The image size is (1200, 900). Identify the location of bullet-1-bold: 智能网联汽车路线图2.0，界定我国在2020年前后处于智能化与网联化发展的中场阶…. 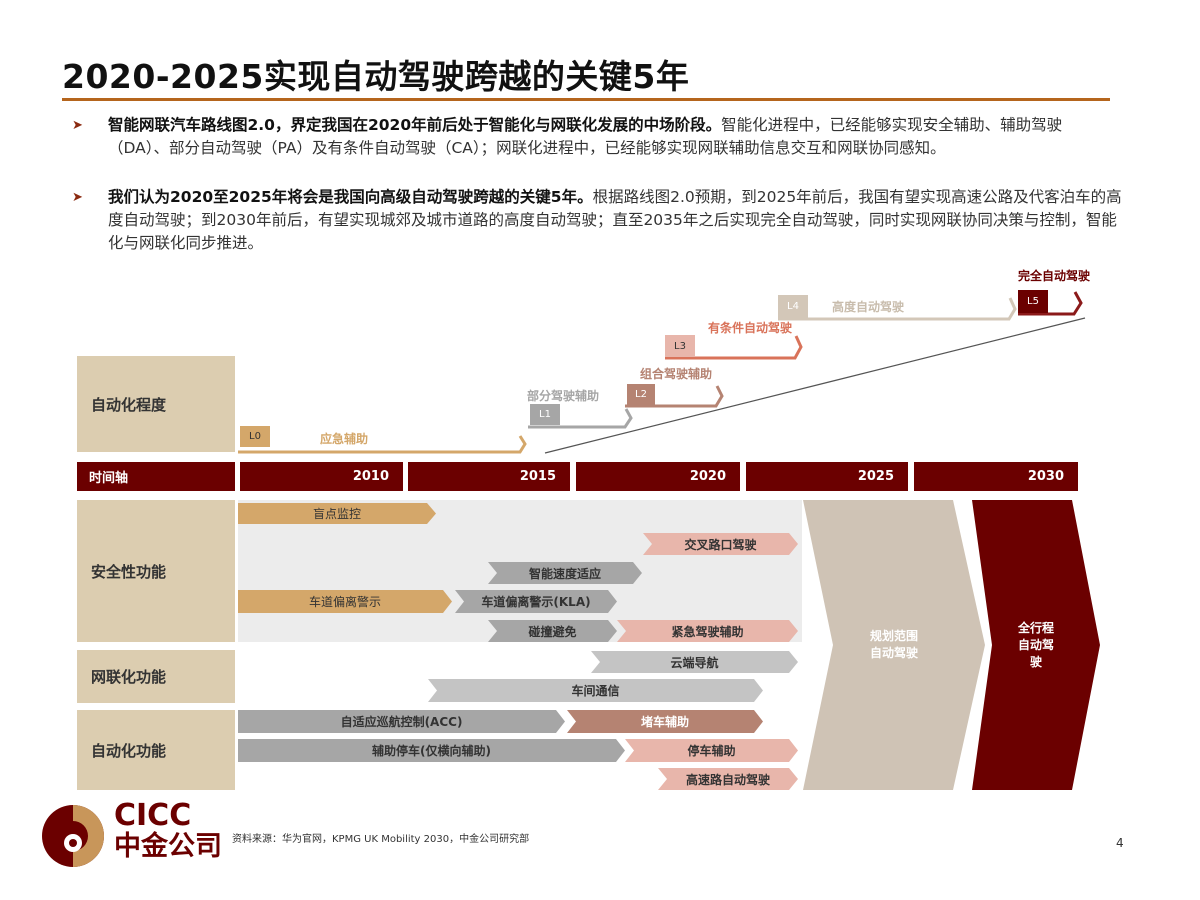
(415, 125).